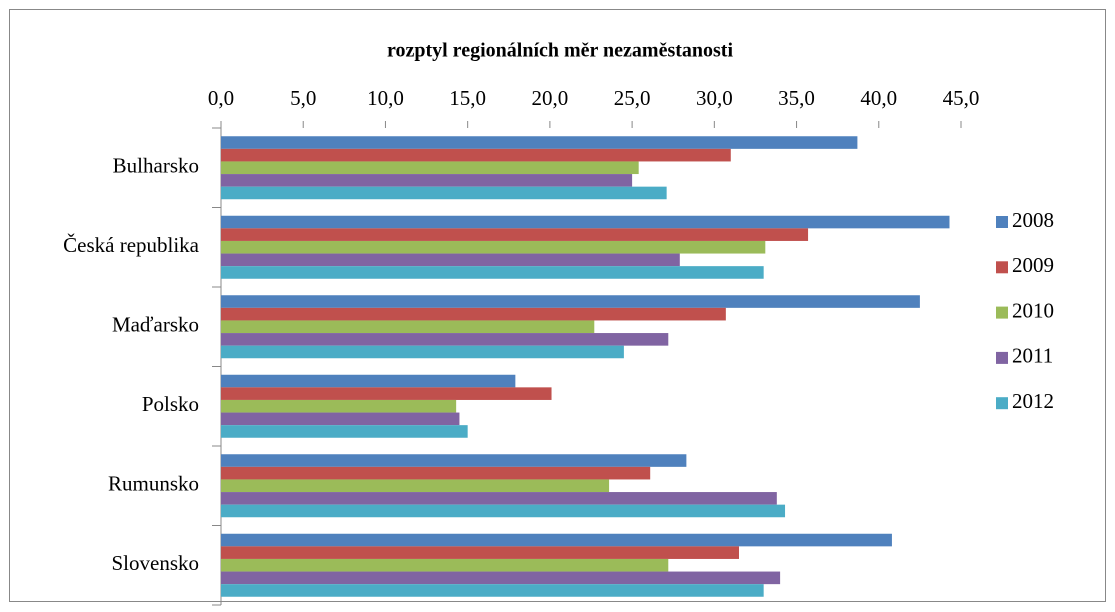  What do you see at coordinates (632, 98) in the screenshot?
I see `x-tick-label: 25,0` at bounding box center [632, 98].